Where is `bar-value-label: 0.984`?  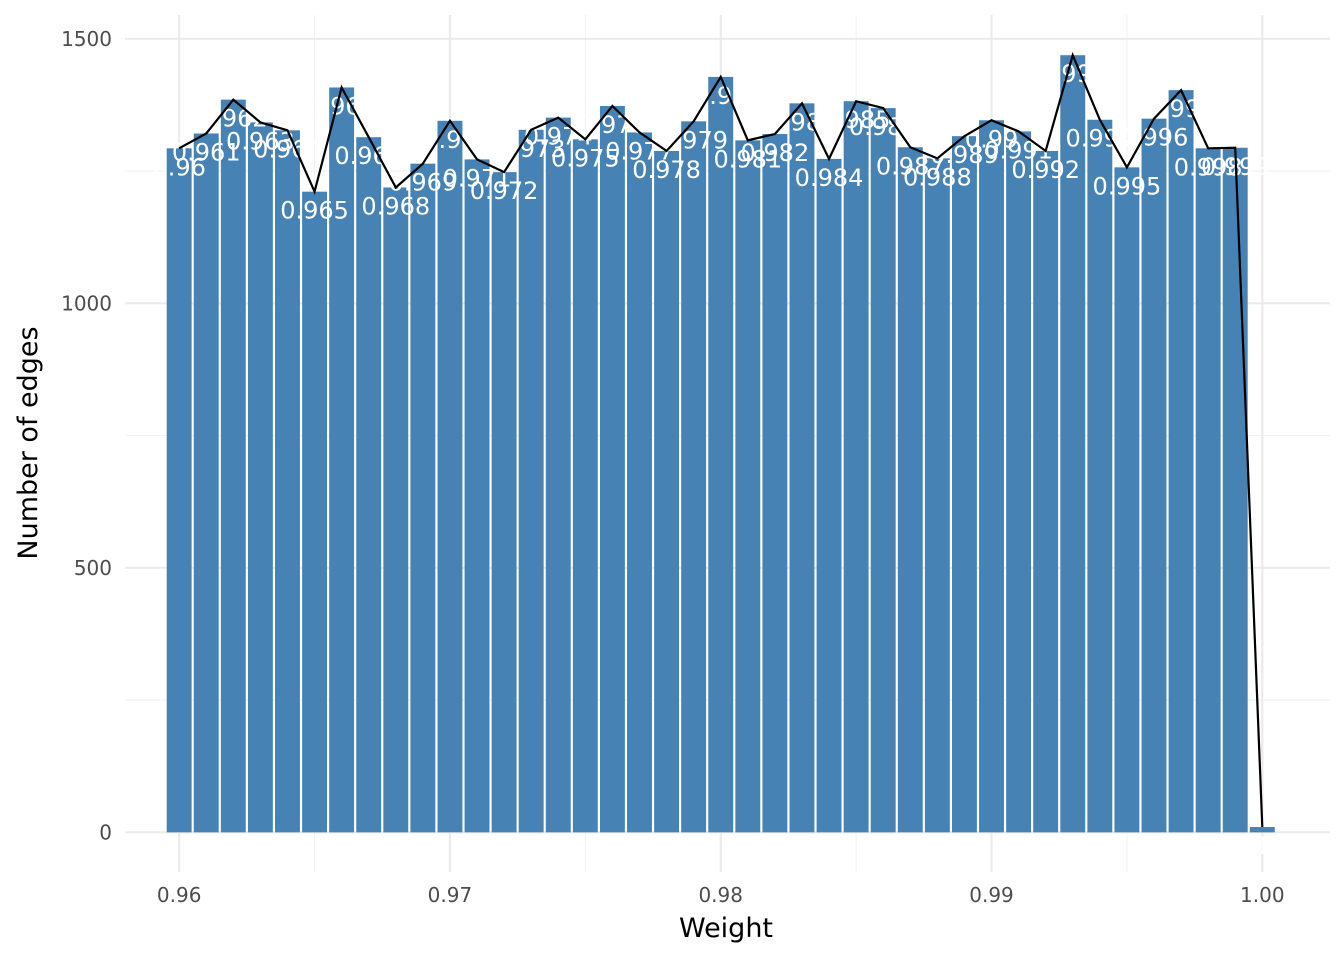 bar-value-label: 0.984 is located at coordinates (829, 178).